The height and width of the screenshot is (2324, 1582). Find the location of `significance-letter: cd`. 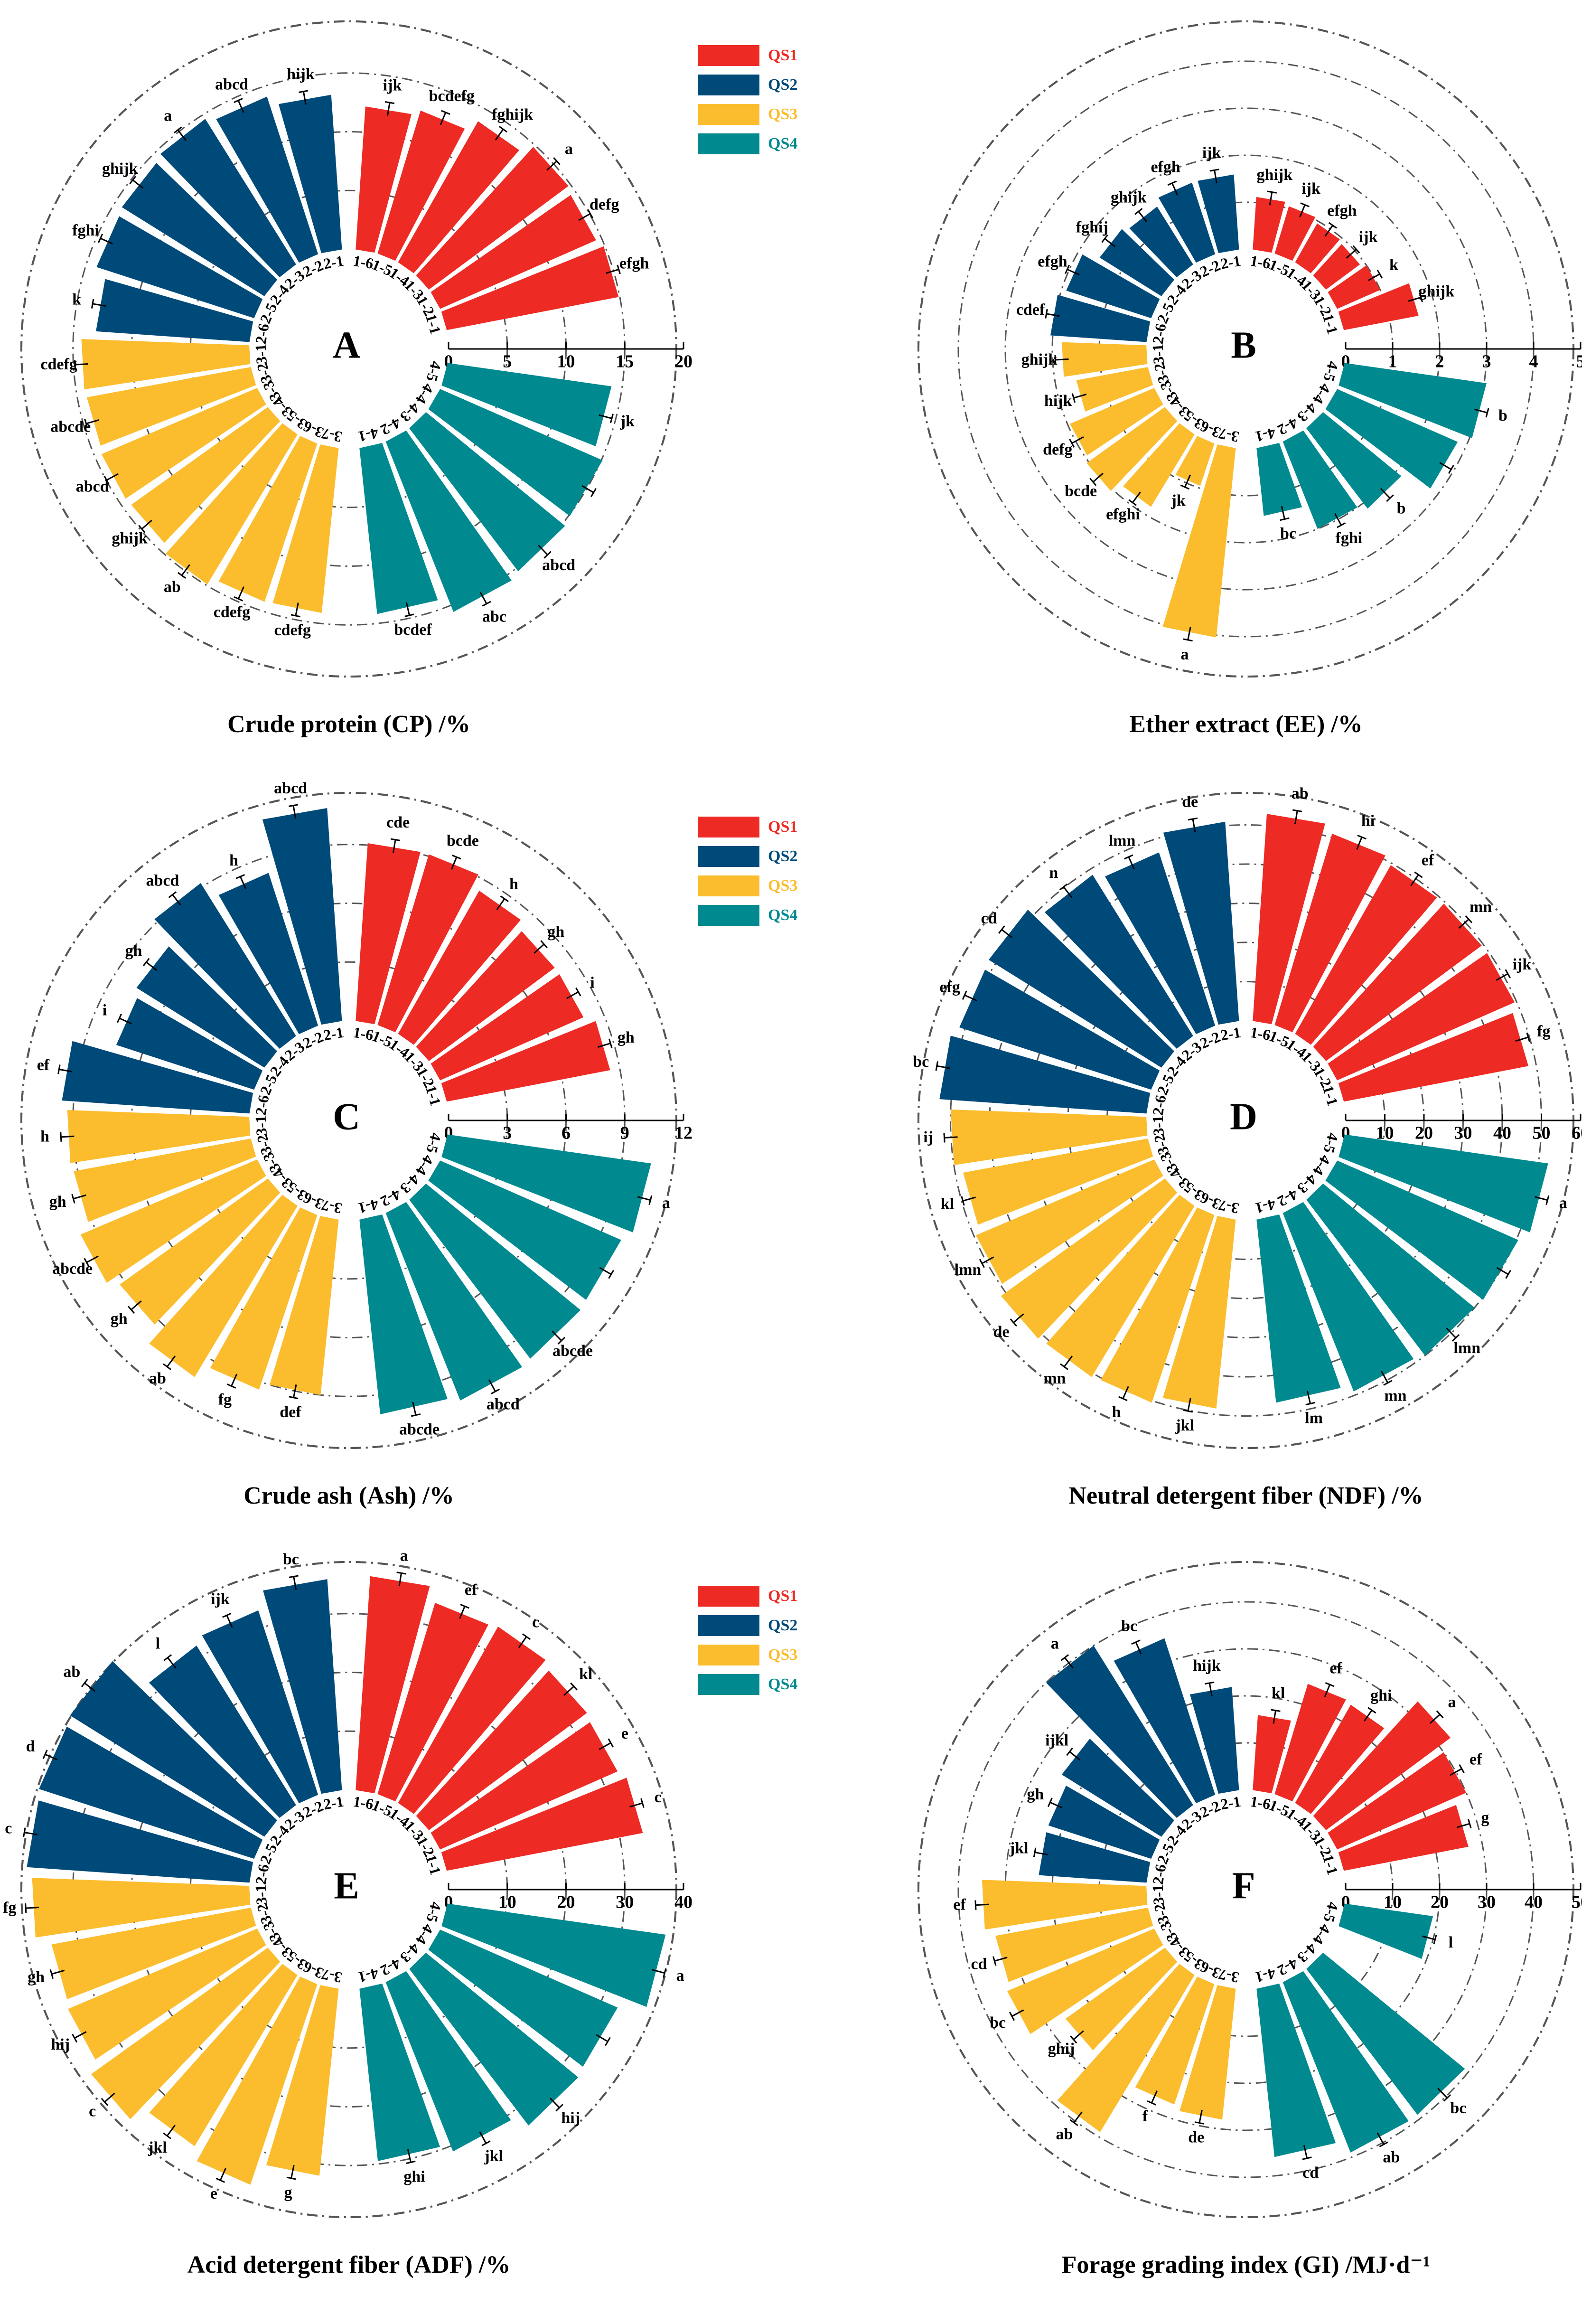

significance-letter: cd is located at coordinates (989, 918).